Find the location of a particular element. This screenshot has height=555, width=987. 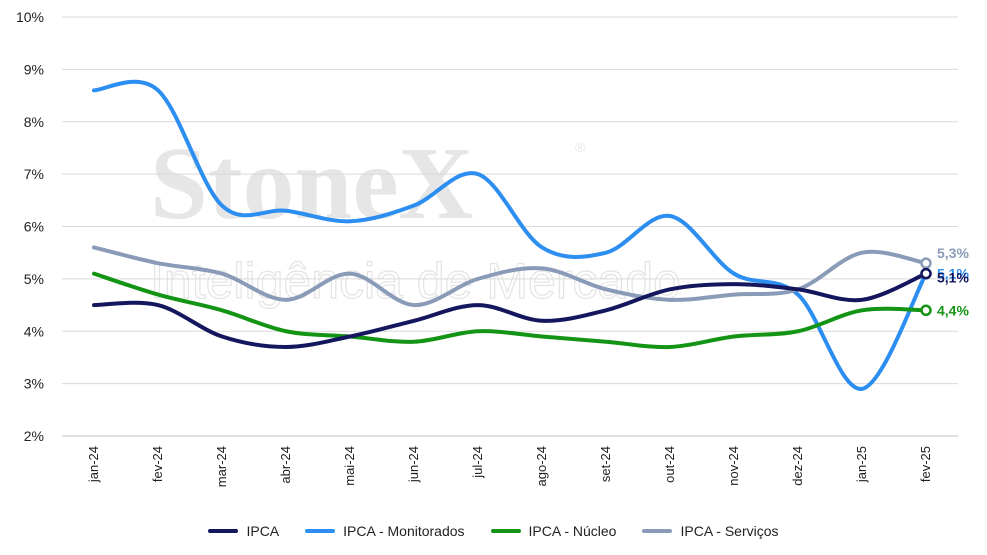

end-marker-ipca is located at coordinates (926, 273).